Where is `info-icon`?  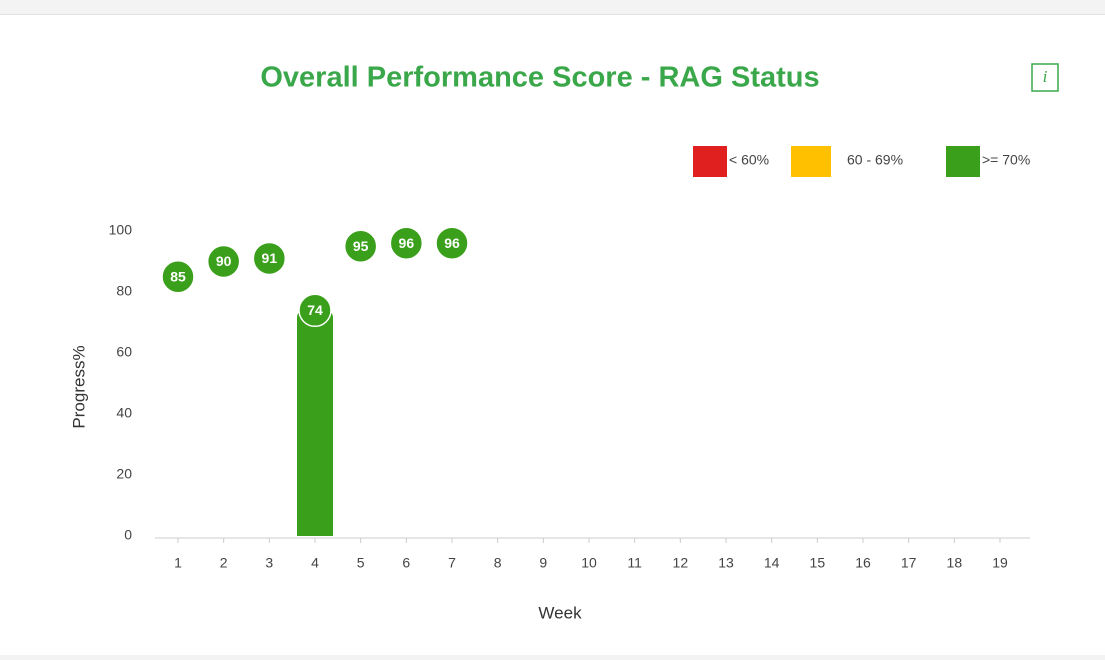 info-icon is located at coordinates (1045, 77).